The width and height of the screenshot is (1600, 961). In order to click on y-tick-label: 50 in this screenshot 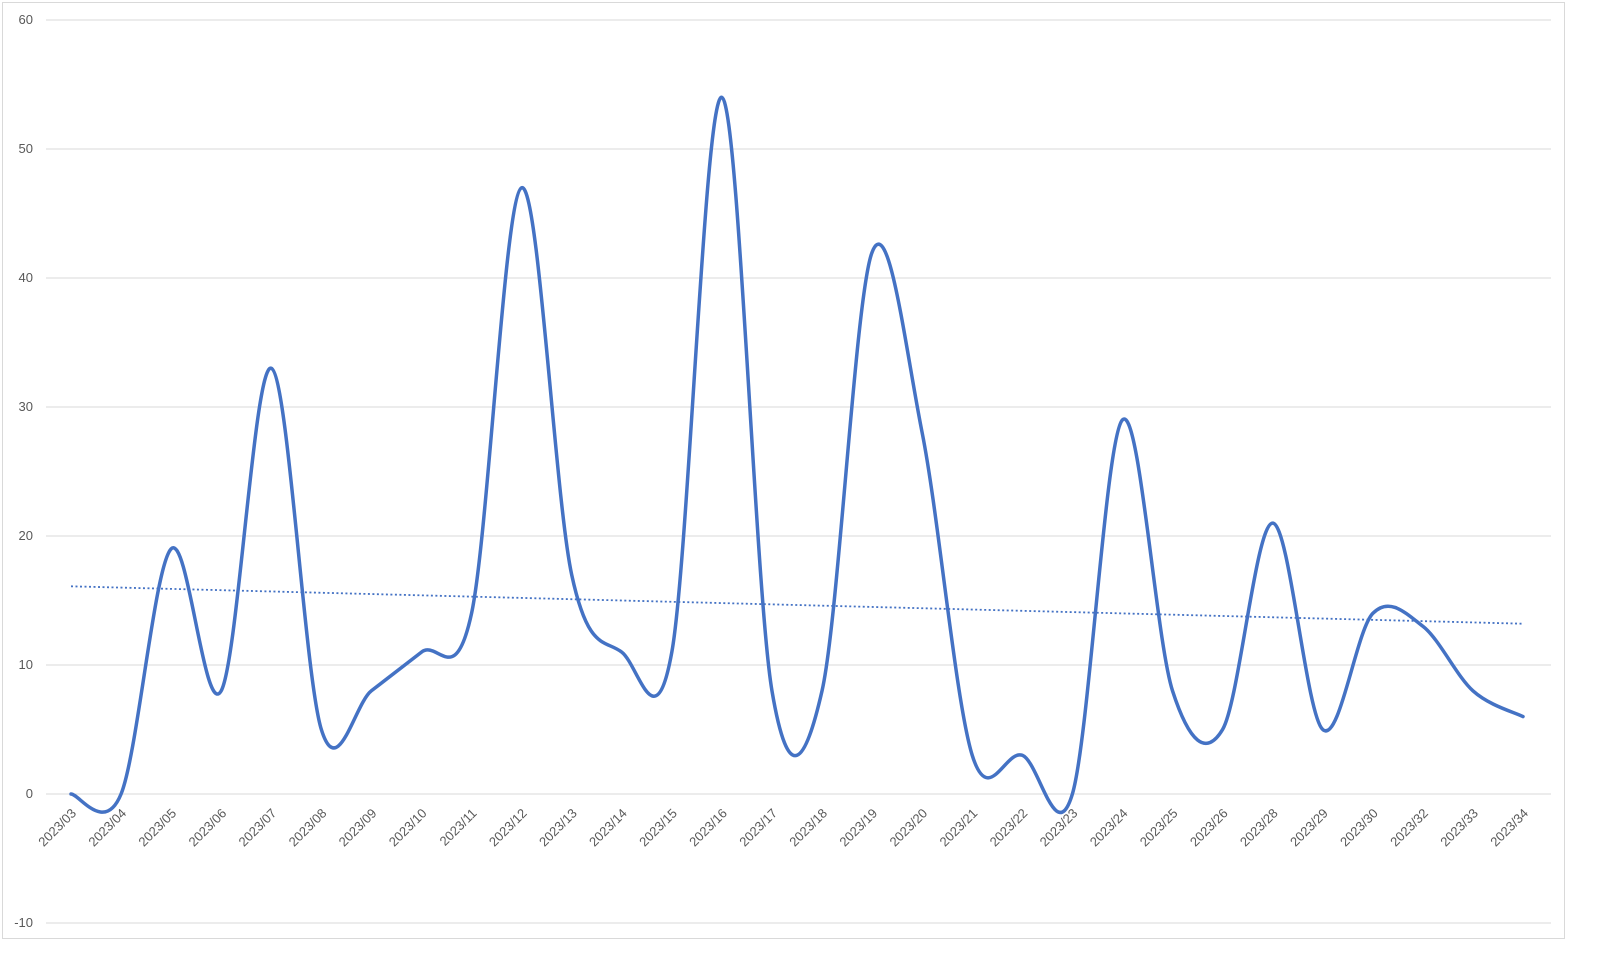, I will do `click(26, 148)`.